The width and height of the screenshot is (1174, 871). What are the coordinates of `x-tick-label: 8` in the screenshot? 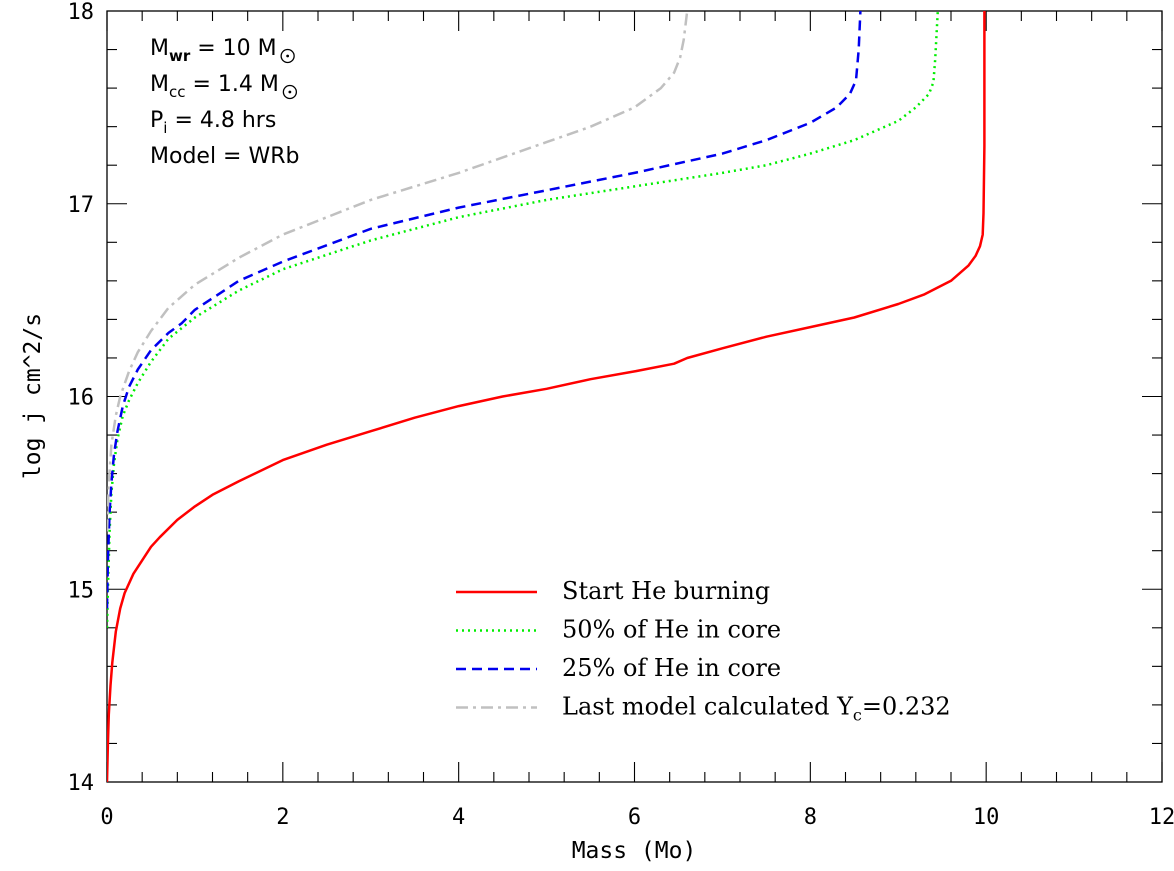 It's located at (810, 817).